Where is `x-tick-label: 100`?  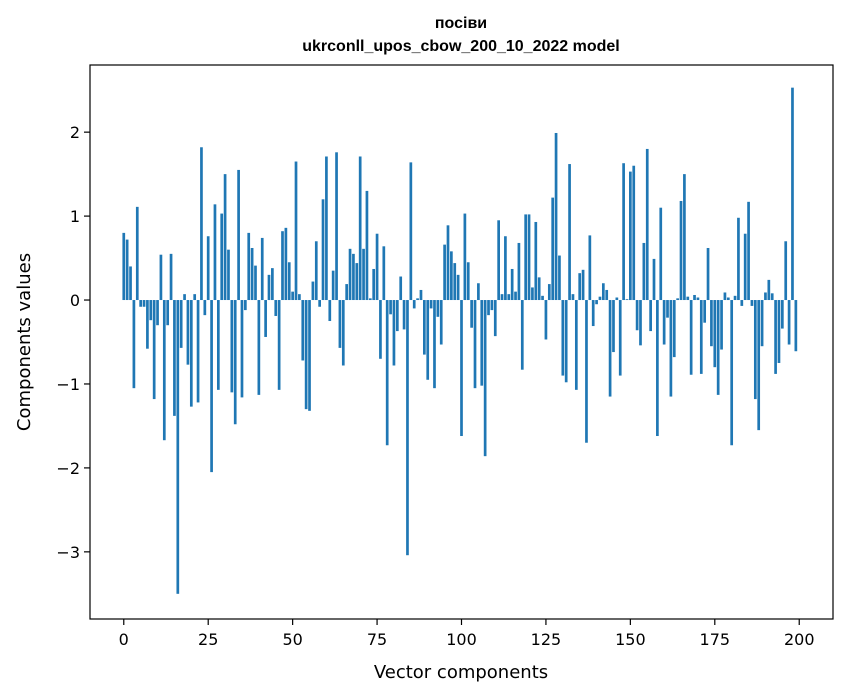
x-tick-label: 100 is located at coordinates (461, 639).